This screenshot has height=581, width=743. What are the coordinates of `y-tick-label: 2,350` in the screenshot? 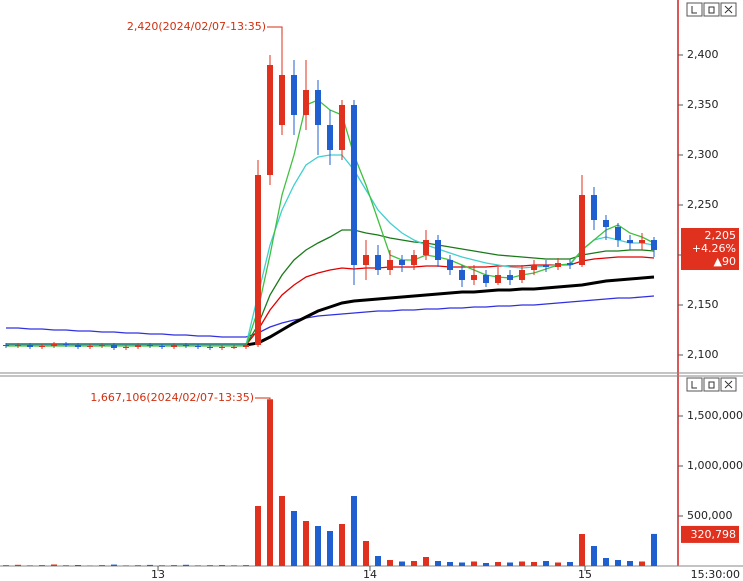 It's located at (703, 104).